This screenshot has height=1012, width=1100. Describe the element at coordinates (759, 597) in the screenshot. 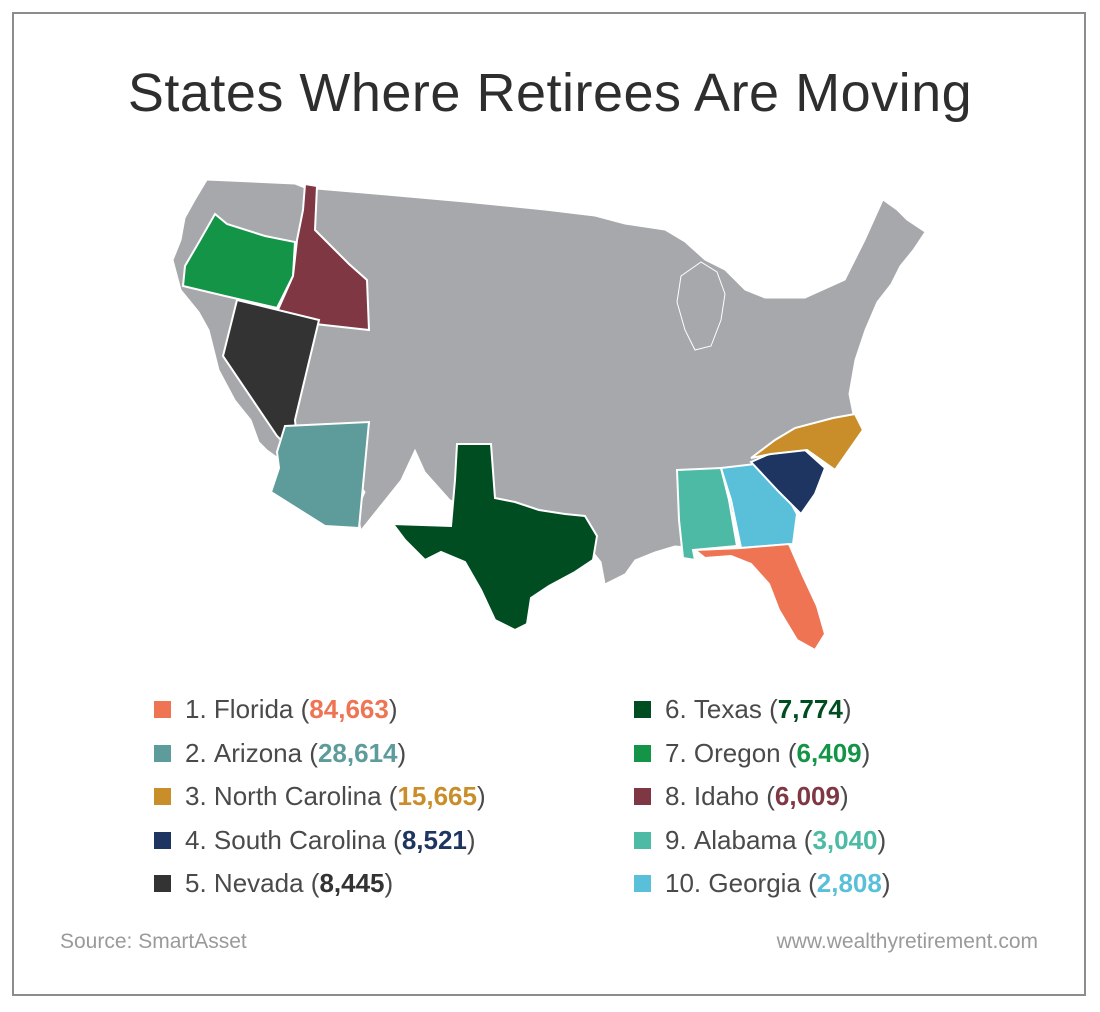

I see `florida-shape` at that location.